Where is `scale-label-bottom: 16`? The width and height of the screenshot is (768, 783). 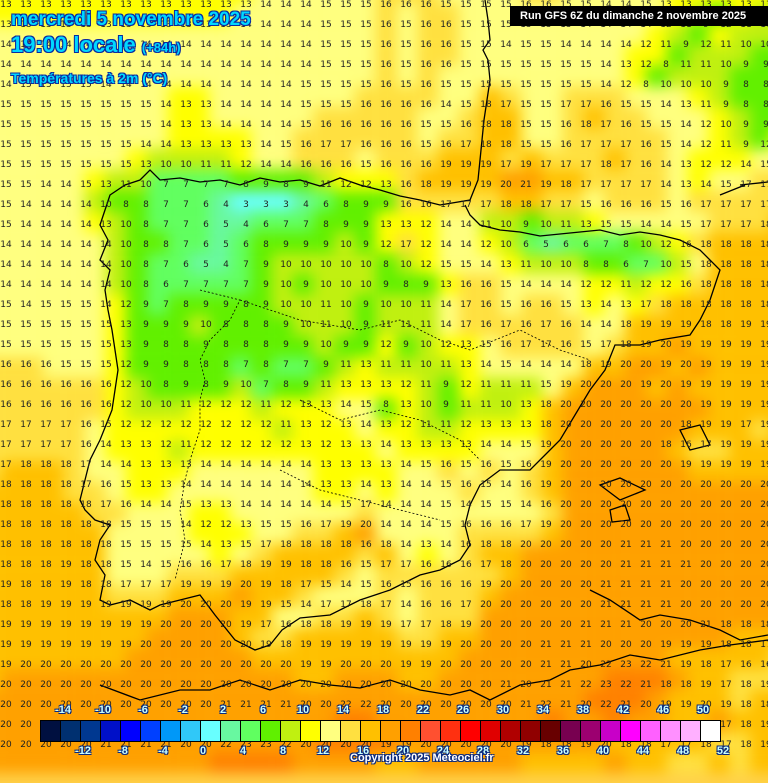
scale-label-bottom: 16 is located at coordinates (363, 751).